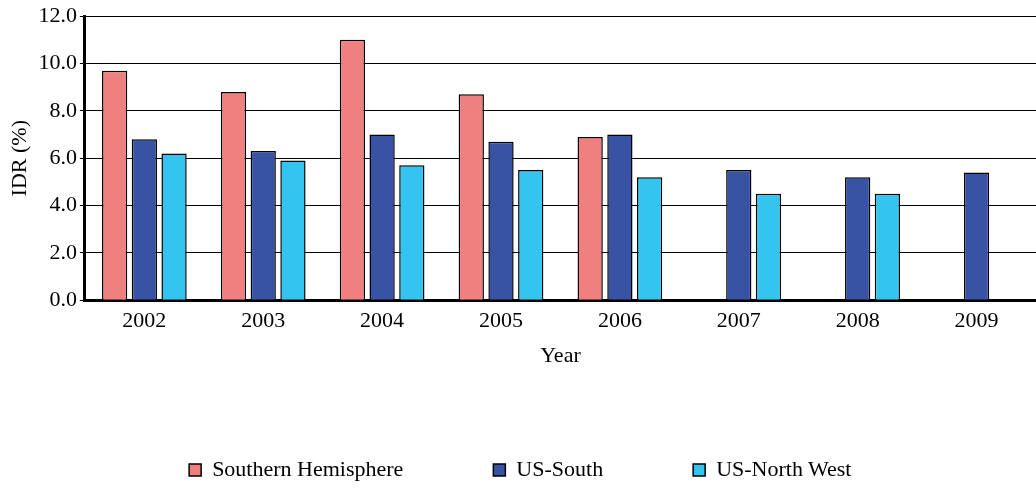 The width and height of the screenshot is (1036, 491). Describe the element at coordinates (263, 320) in the screenshot. I see `x-tick-label: 2003` at that location.